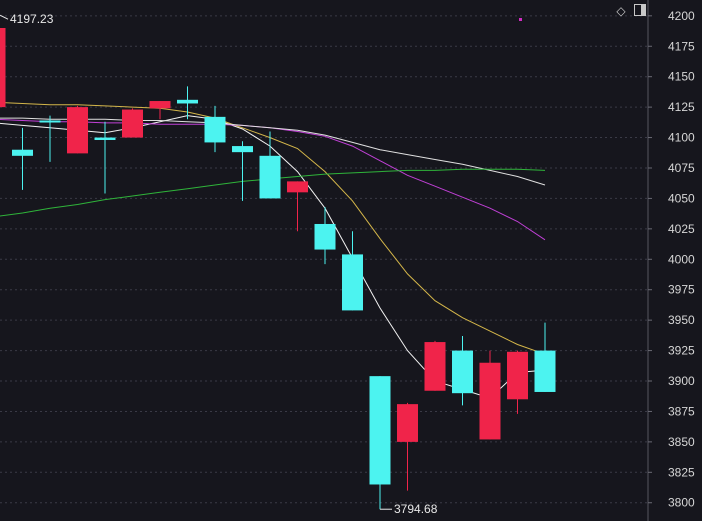  What do you see at coordinates (681, 77) in the screenshot?
I see `y-tick-label: 4150` at bounding box center [681, 77].